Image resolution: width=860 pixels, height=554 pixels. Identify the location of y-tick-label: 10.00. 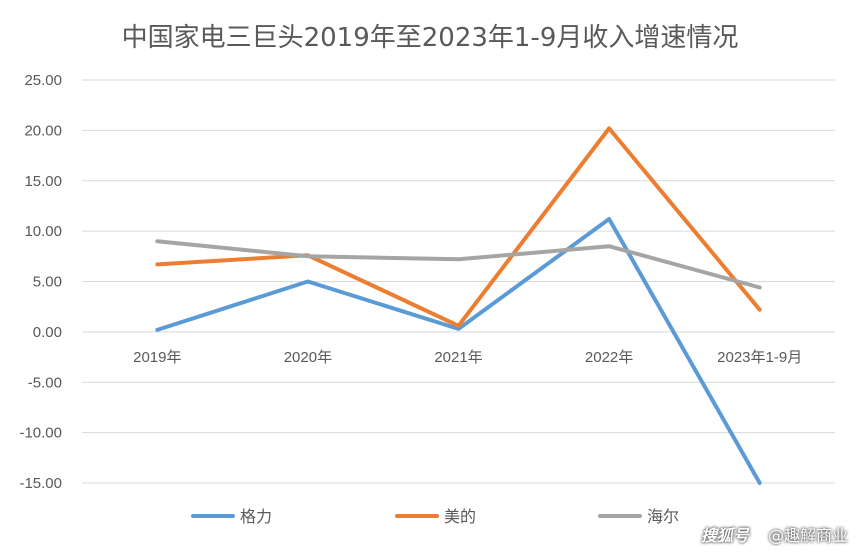
(43, 231).